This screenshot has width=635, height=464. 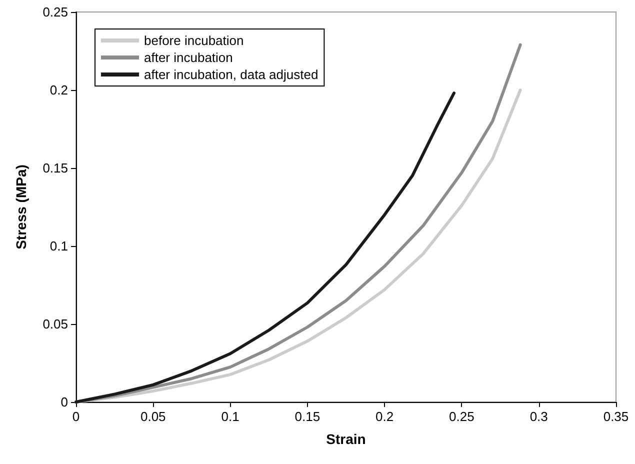 What do you see at coordinates (231, 74) in the screenshot?
I see `legend-label: after incubation, data adjusted` at bounding box center [231, 74].